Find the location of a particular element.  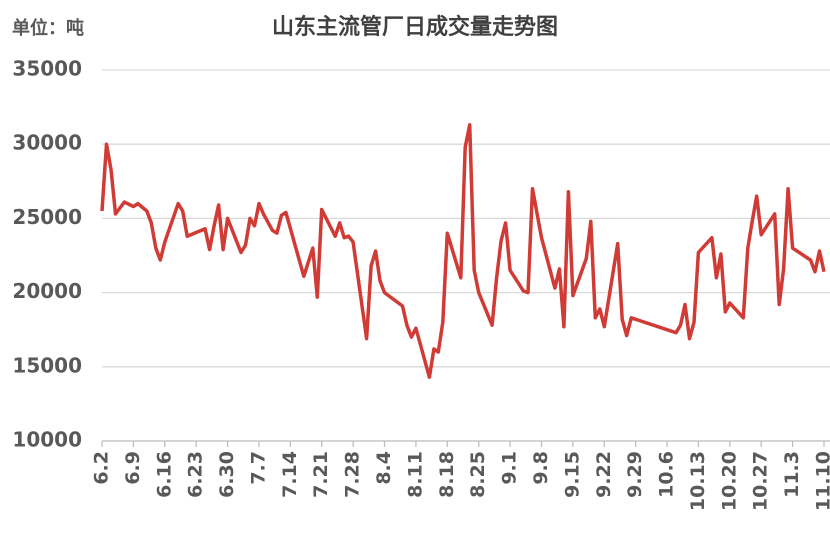

x-tick-label: 10.20 is located at coordinates (729, 481).